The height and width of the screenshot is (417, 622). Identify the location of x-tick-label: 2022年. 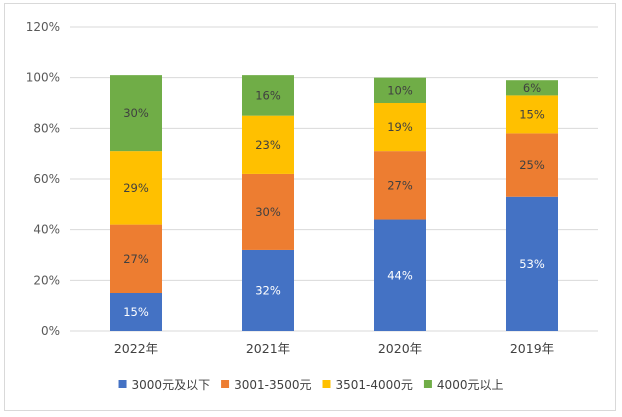
(136, 348).